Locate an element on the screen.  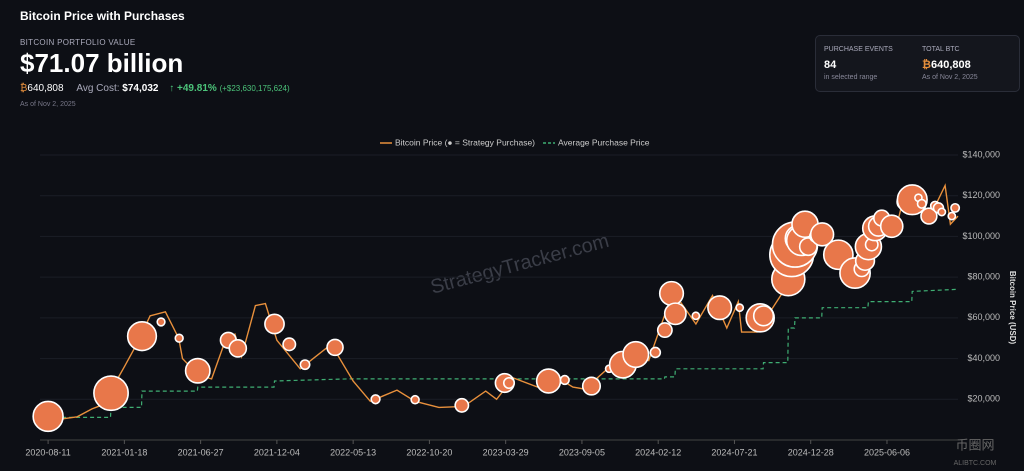
stat-value: 84 is located at coordinates (830, 65).